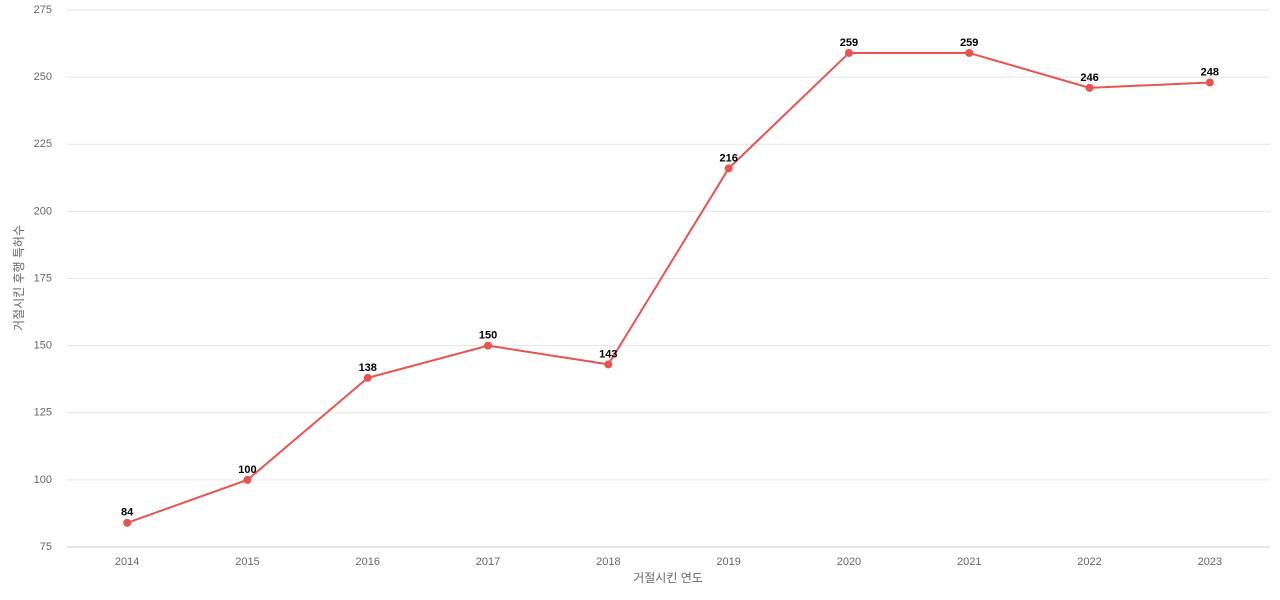 Image resolution: width=1280 pixels, height=600 pixels. Describe the element at coordinates (728, 562) in the screenshot. I see `x-tick-label: 2019` at that location.